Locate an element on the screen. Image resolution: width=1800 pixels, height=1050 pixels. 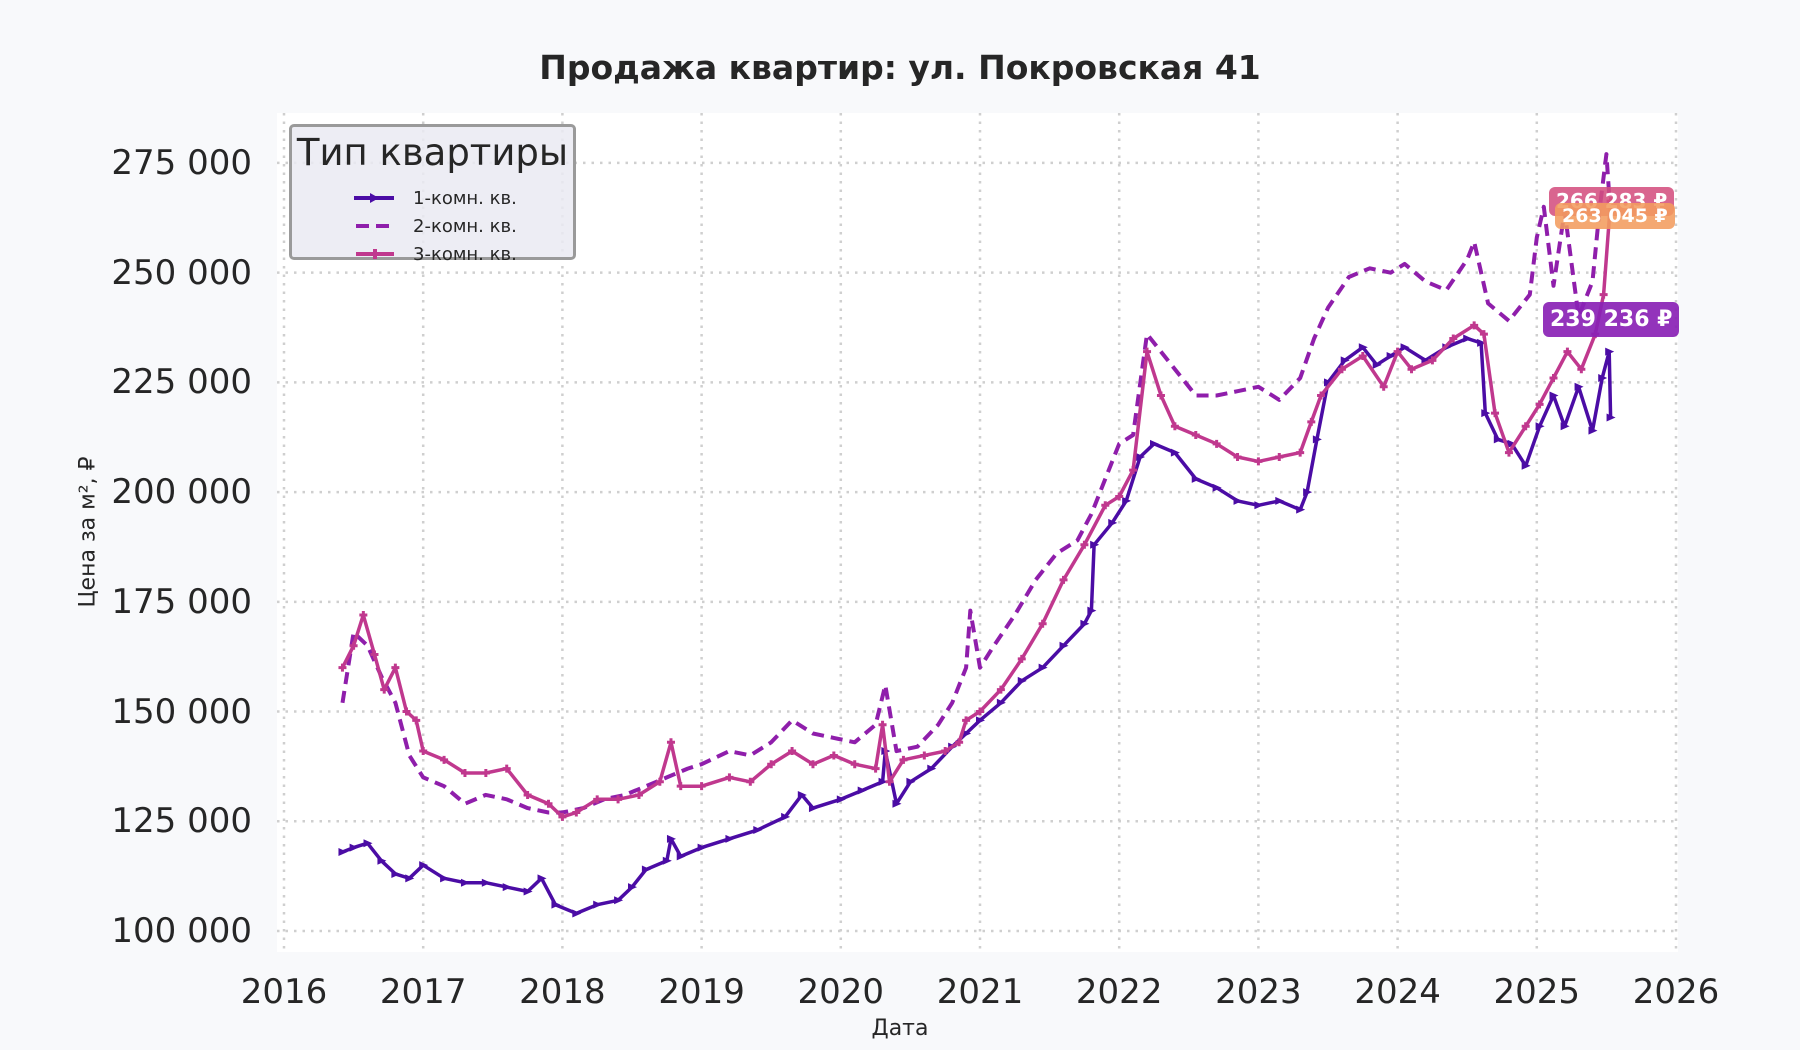
x-tick-label: 2019 is located at coordinates (701, 992).